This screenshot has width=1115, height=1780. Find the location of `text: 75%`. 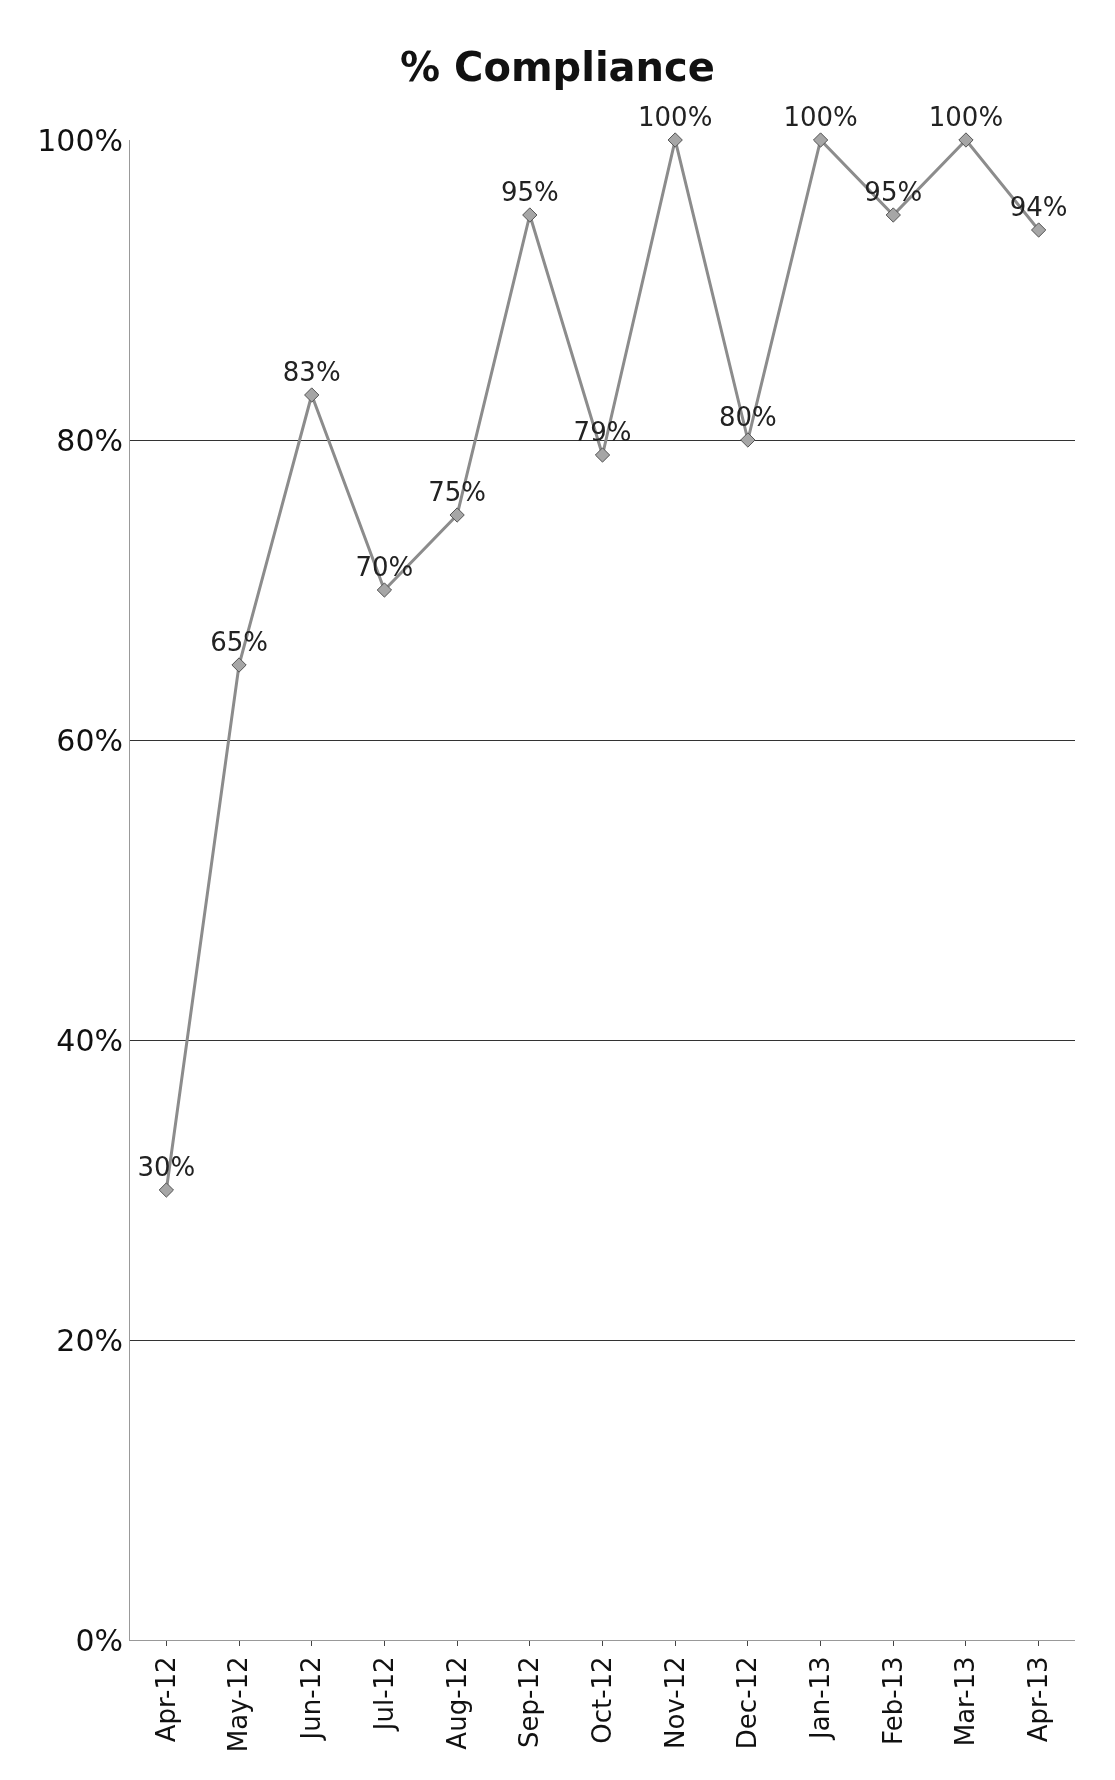

text: 75% is located at coordinates (457, 491).